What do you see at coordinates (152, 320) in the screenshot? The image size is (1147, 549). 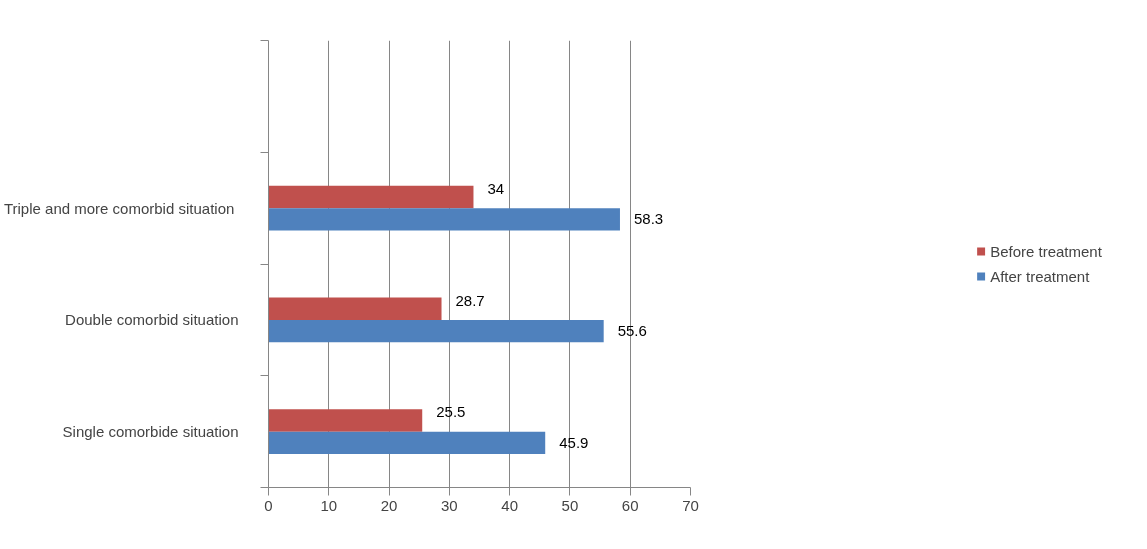 I see `y-tick-label: Double comorbid situation` at bounding box center [152, 320].